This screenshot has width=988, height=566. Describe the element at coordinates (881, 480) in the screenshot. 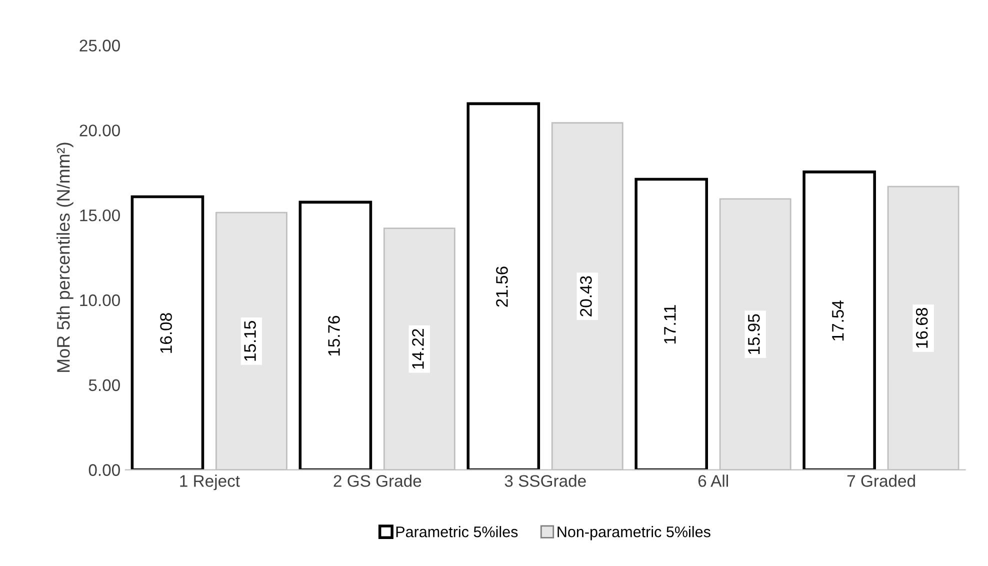

I see `x-tick-label: 7 Graded` at that location.